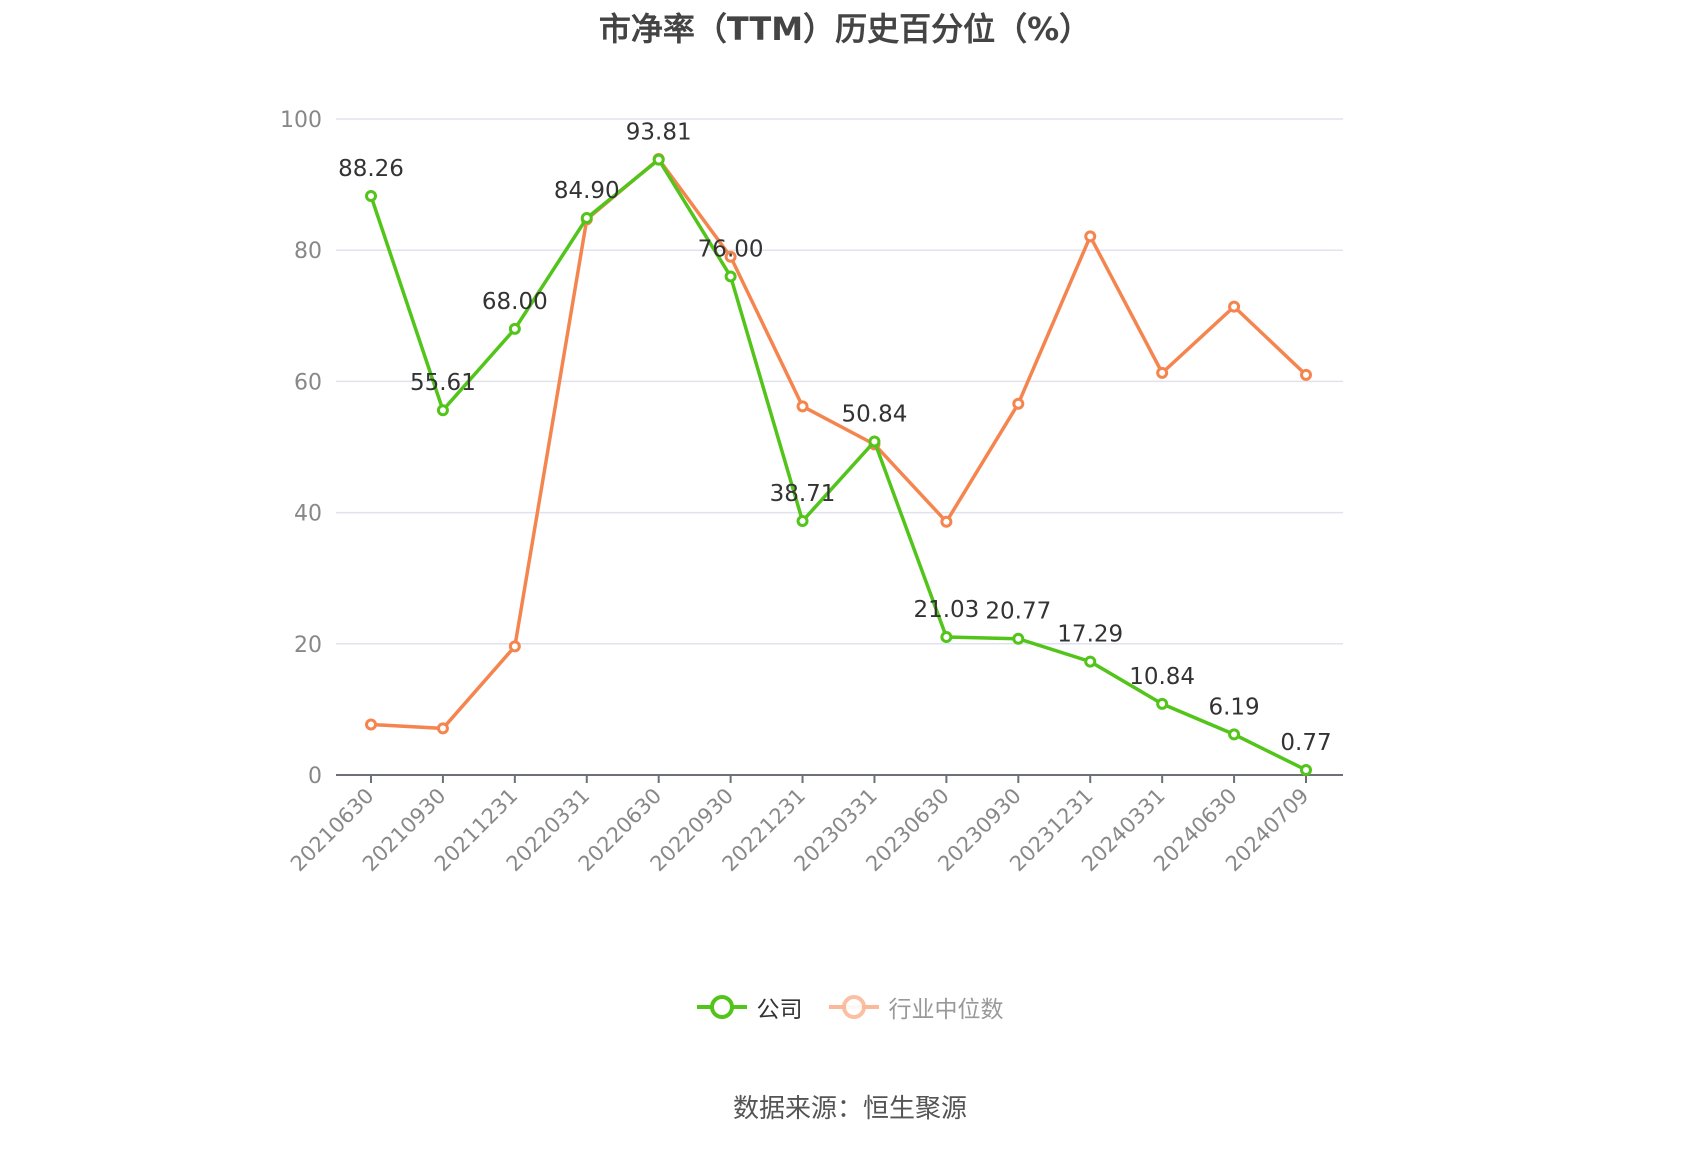 This screenshot has height=1150, width=1700. What do you see at coordinates (308, 251) in the screenshot?
I see `y-tick-label: 80` at bounding box center [308, 251].